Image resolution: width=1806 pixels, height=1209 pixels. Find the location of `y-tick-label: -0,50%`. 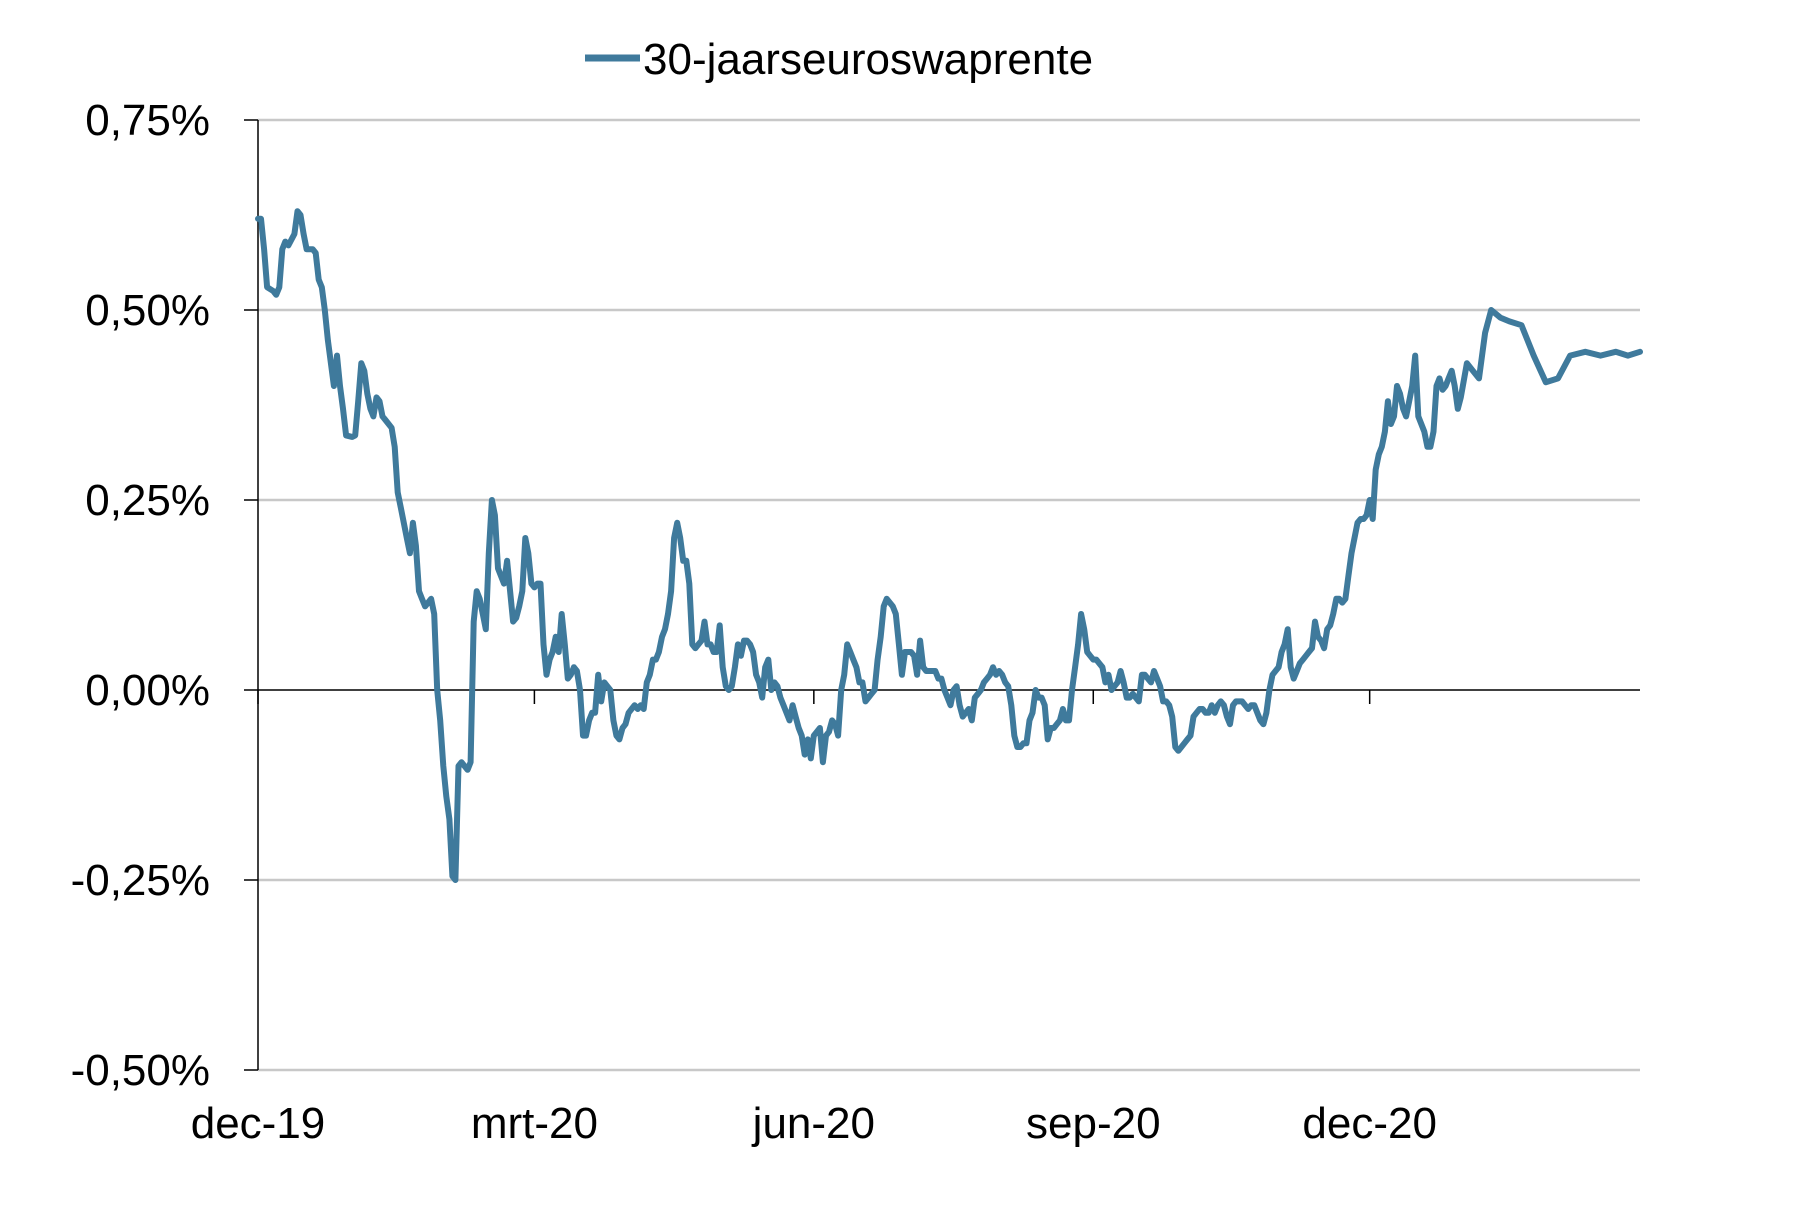

y-tick-label: -0,50% is located at coordinates (140, 1070).